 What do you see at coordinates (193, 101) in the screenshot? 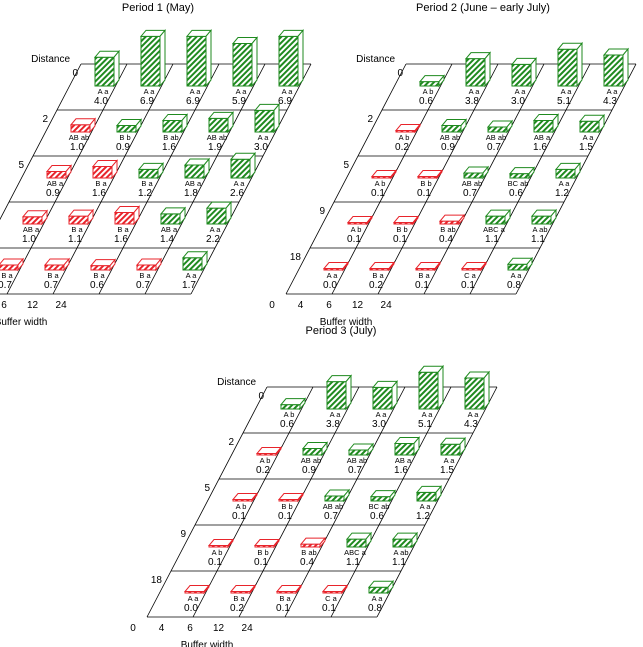
I see `data-label: 6.9` at bounding box center [193, 101].